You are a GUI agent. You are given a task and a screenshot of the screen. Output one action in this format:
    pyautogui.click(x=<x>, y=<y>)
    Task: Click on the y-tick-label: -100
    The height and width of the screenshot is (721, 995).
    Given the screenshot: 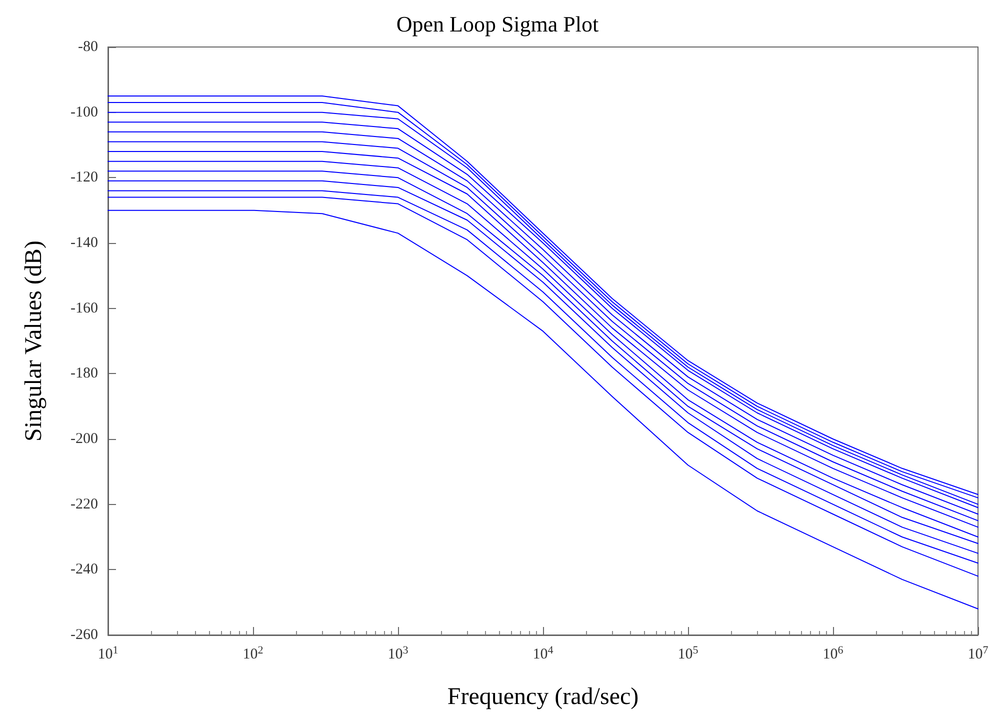 What is the action you would take?
    pyautogui.click(x=84, y=112)
    